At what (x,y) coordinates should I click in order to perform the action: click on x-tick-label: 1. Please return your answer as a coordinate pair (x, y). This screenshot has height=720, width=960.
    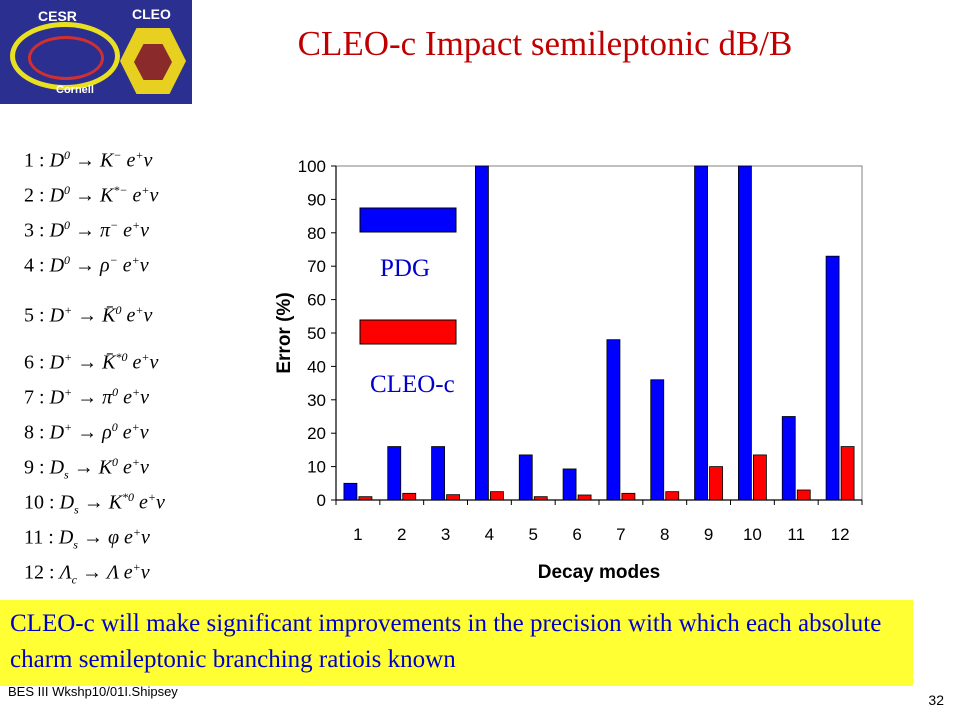
    Looking at the image, I should click on (357, 534).